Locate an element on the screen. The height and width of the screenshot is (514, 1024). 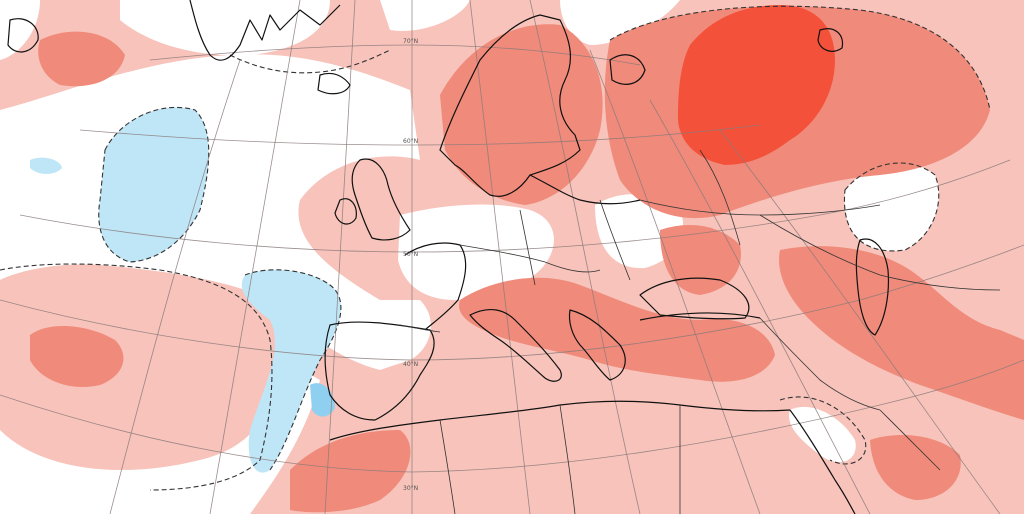
neutral-southwest is located at coordinates (160, 437).